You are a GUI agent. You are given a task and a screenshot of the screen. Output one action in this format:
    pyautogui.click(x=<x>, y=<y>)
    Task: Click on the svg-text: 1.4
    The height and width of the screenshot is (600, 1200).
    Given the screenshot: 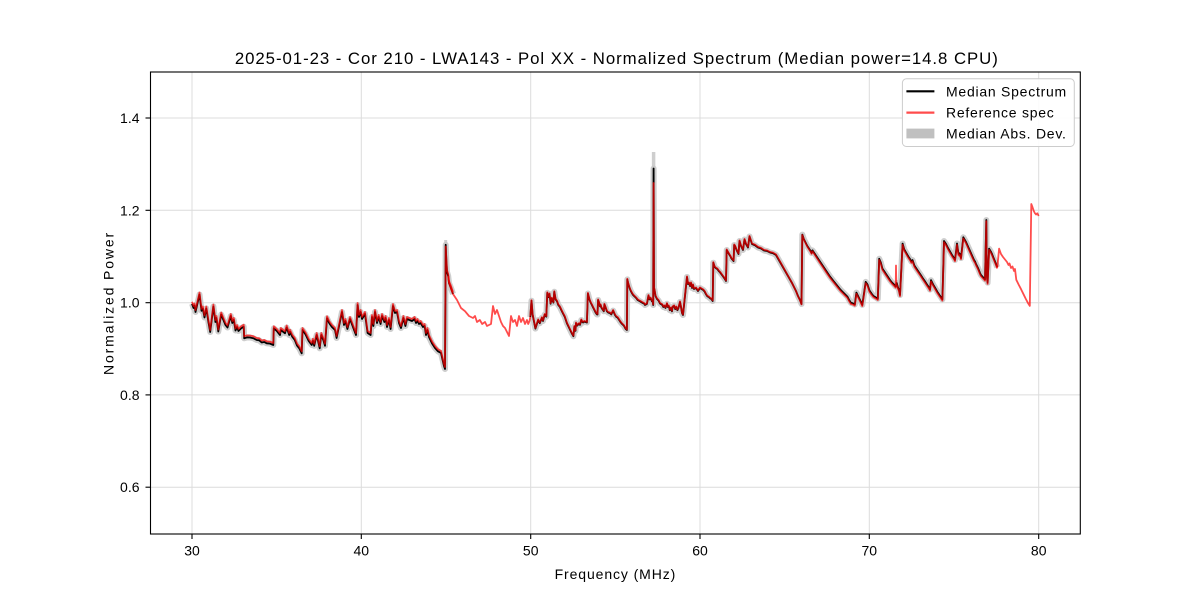 What is the action you would take?
    pyautogui.click(x=130, y=118)
    